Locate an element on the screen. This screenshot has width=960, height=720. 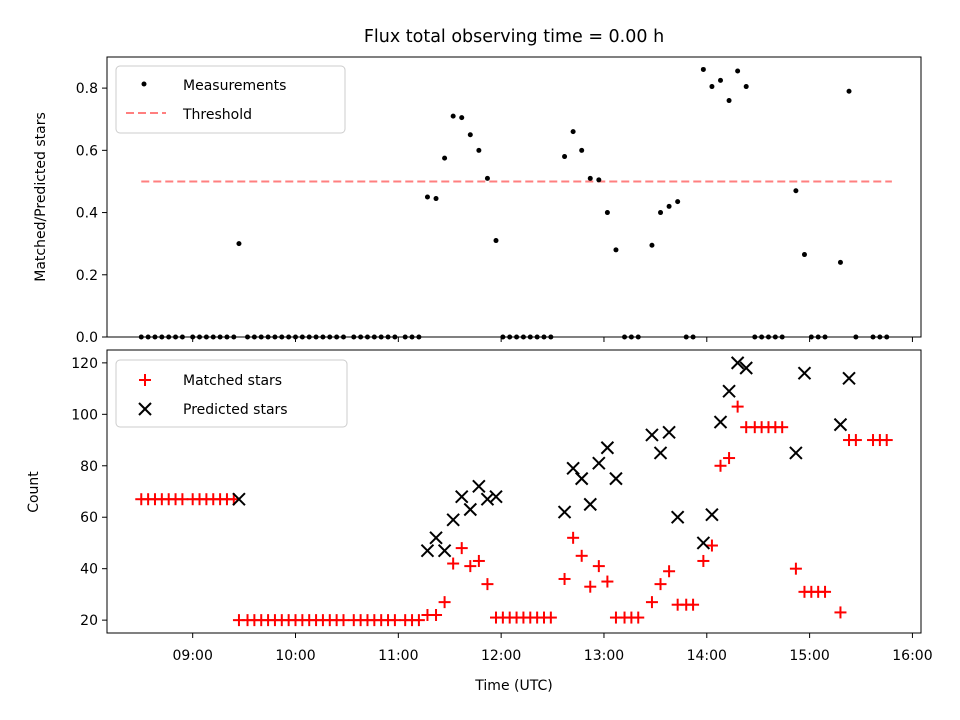
x-tick-label: 15:00 is located at coordinates (809, 656).